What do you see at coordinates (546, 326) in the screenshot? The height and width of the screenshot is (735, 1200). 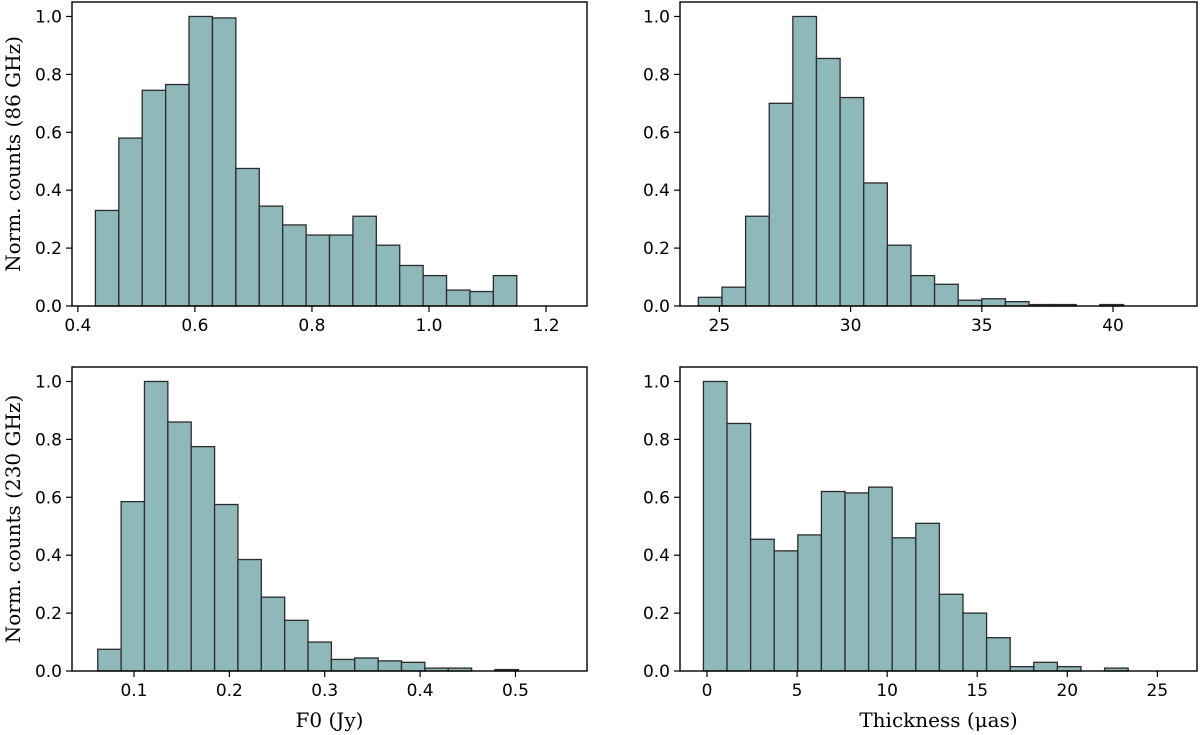 I see `x-tick-label: 1.2` at bounding box center [546, 326].